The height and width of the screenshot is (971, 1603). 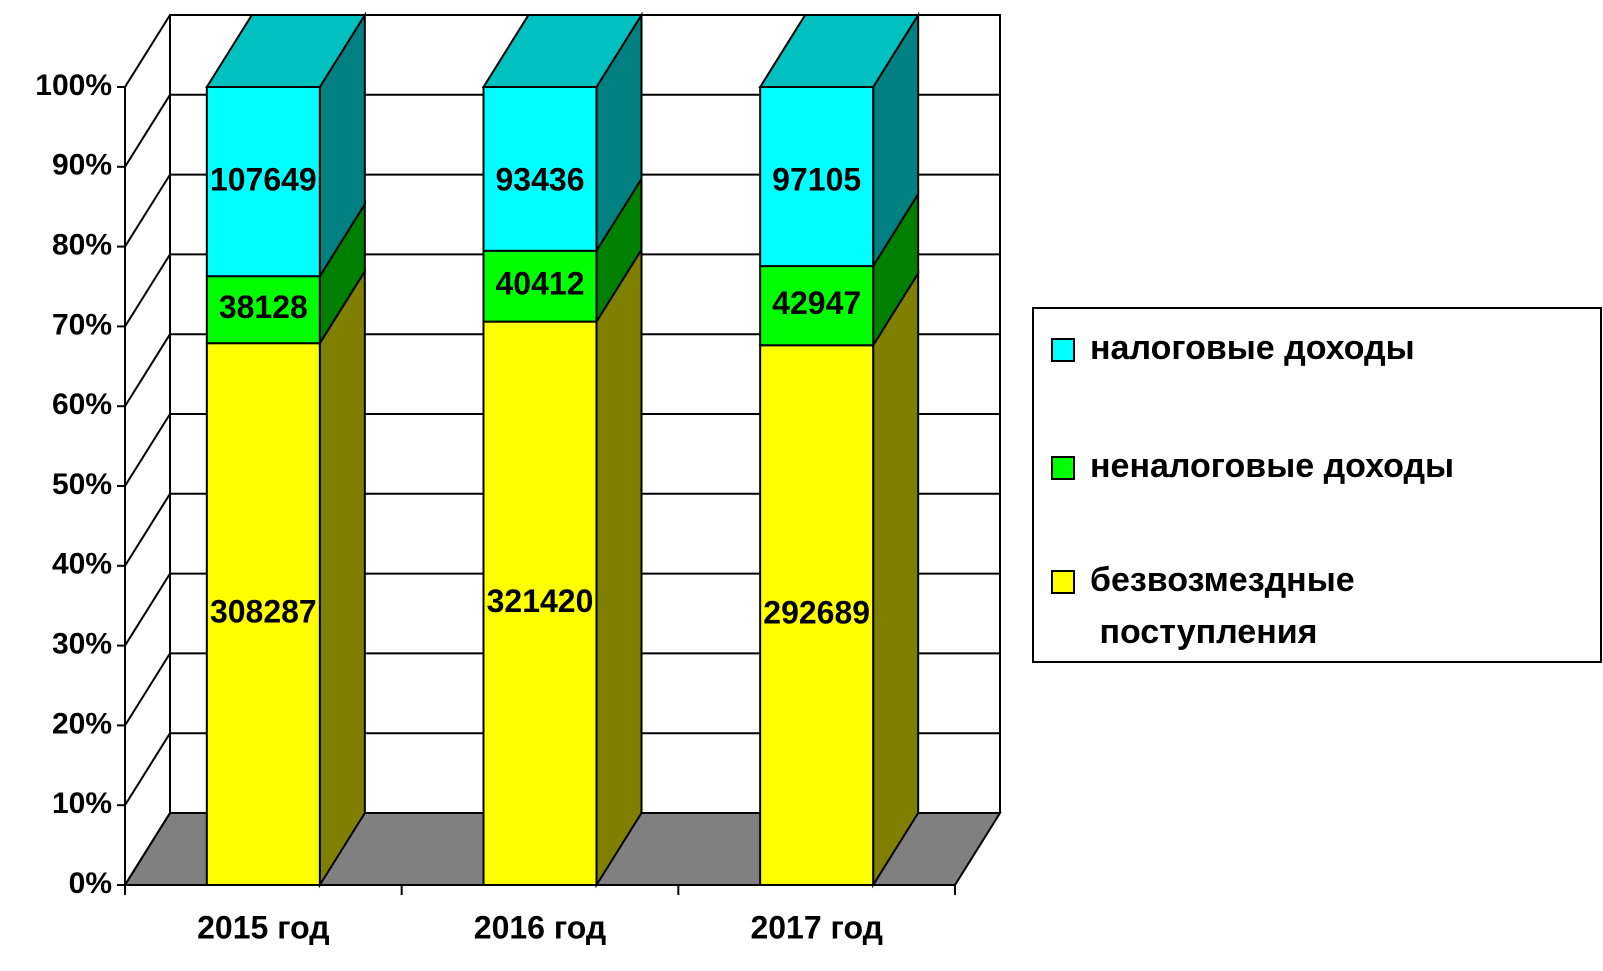 I want to click on data-label: 292689, so click(x=816, y=613).